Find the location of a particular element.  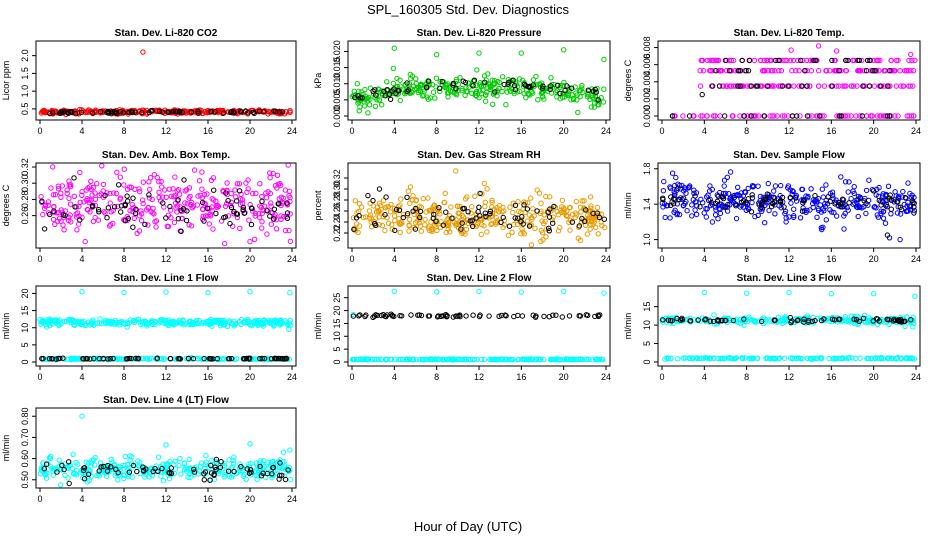

y-tick-label: 0.60 is located at coordinates (25, 459).